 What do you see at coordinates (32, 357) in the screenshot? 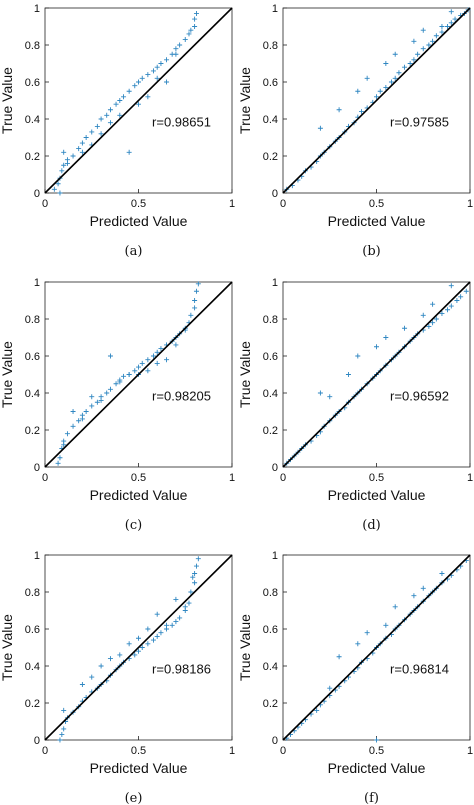
I see `y-tick-label: 0.6` at bounding box center [32, 357].